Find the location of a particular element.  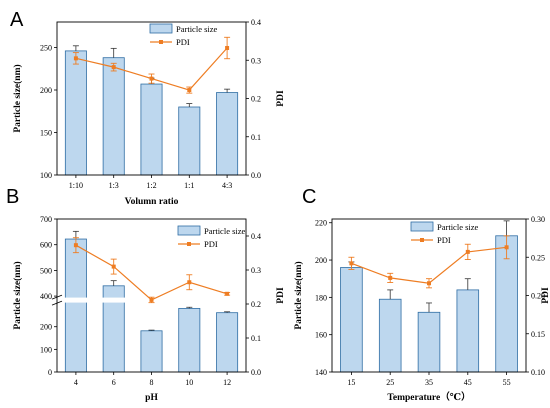

y-tick-label: 220 is located at coordinates (321, 223).